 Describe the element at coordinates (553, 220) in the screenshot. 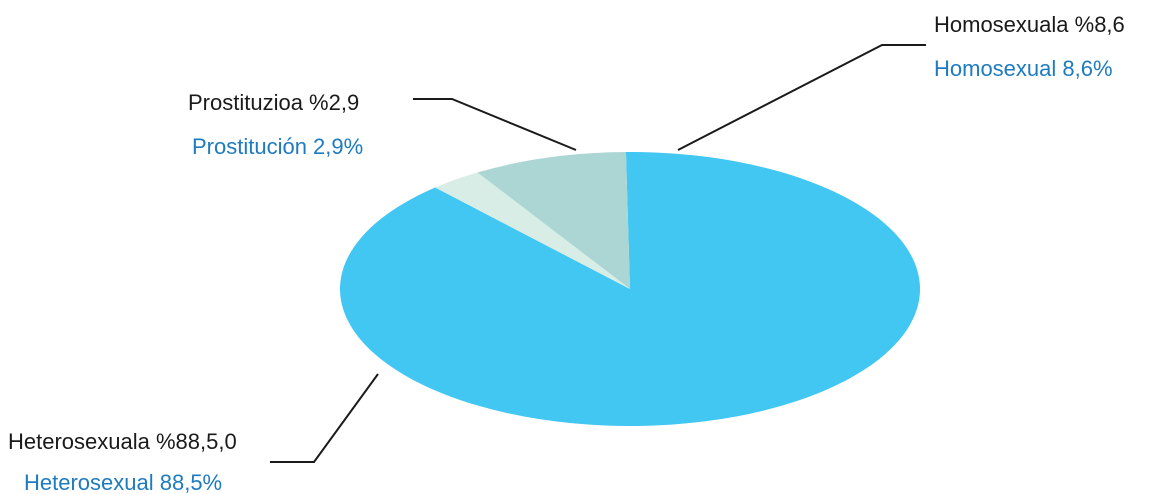

I see `pie-slice-homosexual` at that location.